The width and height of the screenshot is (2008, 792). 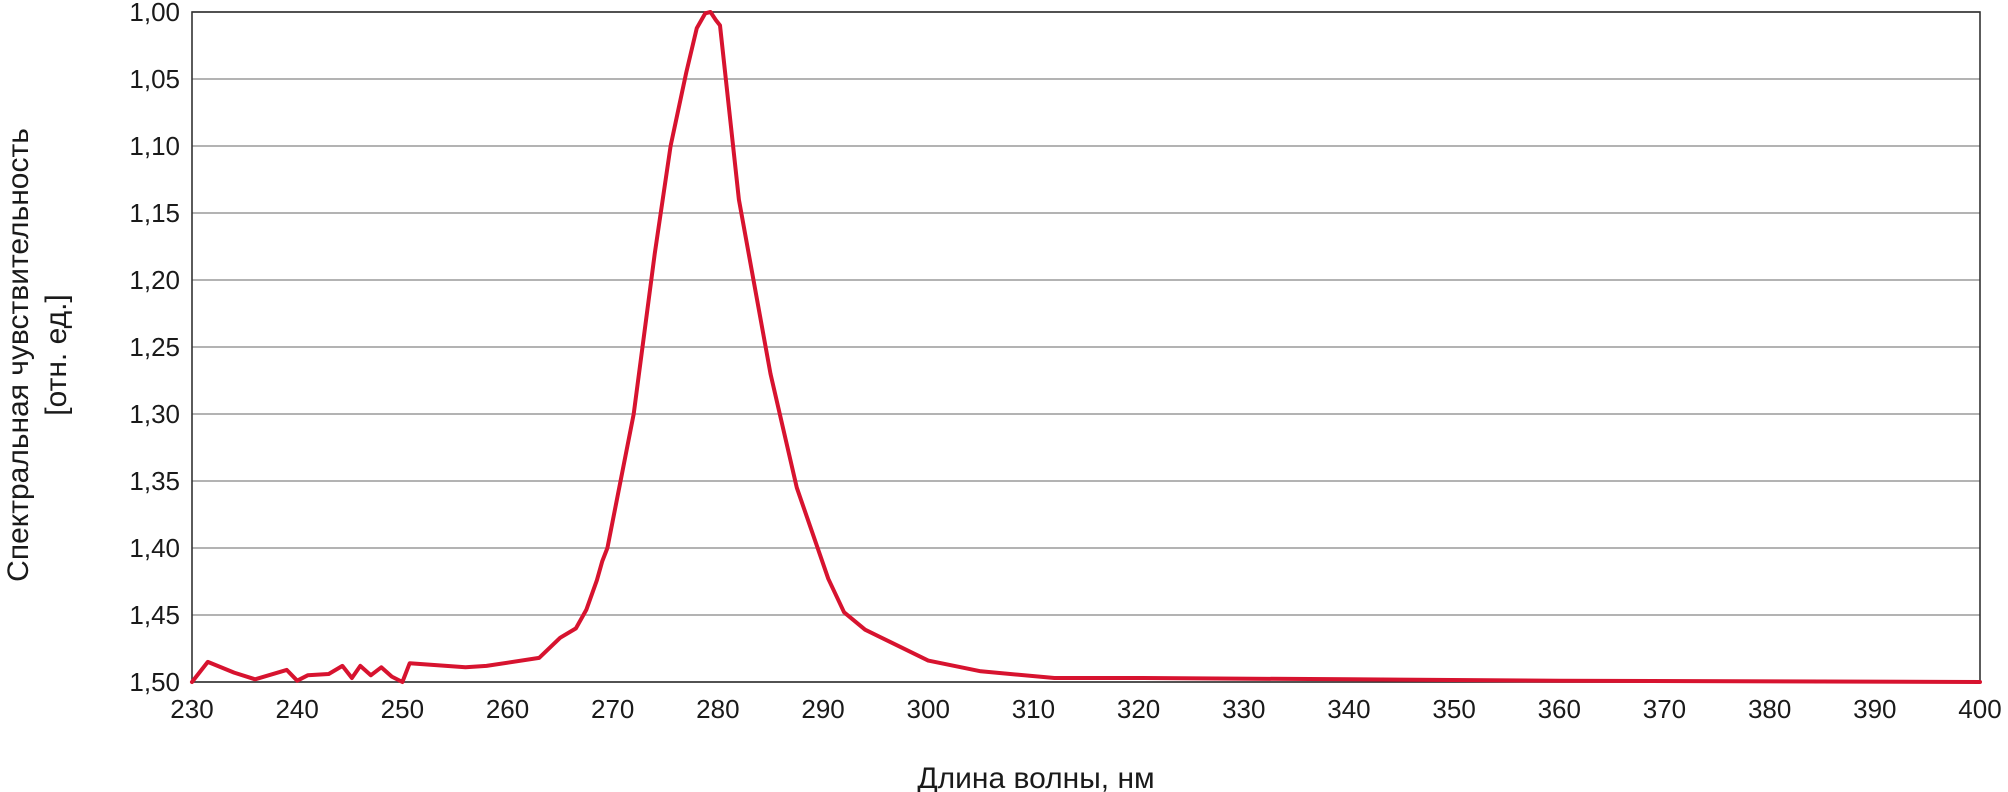 I want to click on x-tick-label: 280, so click(x=717, y=709).